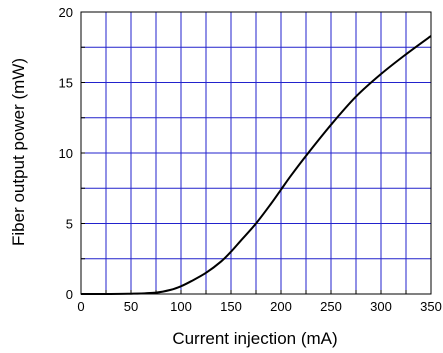  Describe the element at coordinates (18, 152) in the screenshot. I see `y-axis-label: Fiber output power (mW)` at that location.